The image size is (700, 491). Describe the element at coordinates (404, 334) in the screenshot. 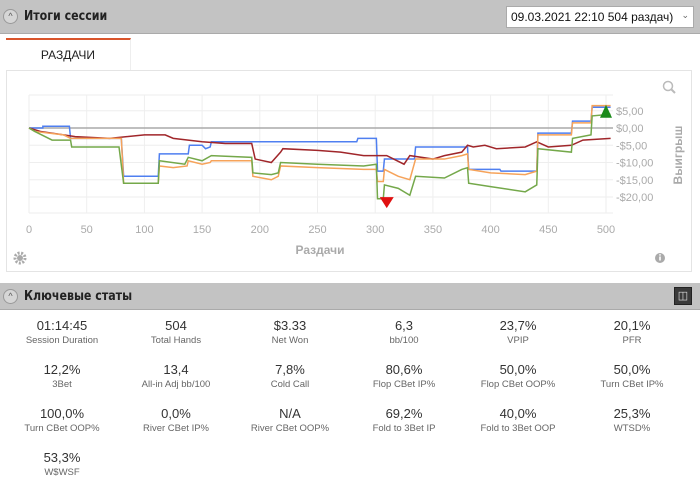

I see `stat-item: 6,3 bb/100` at that location.